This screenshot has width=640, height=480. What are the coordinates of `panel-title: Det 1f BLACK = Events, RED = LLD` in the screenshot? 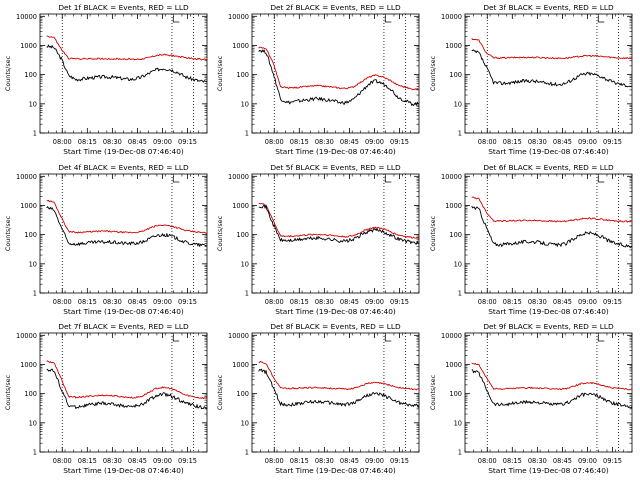 It's located at (123, 7).